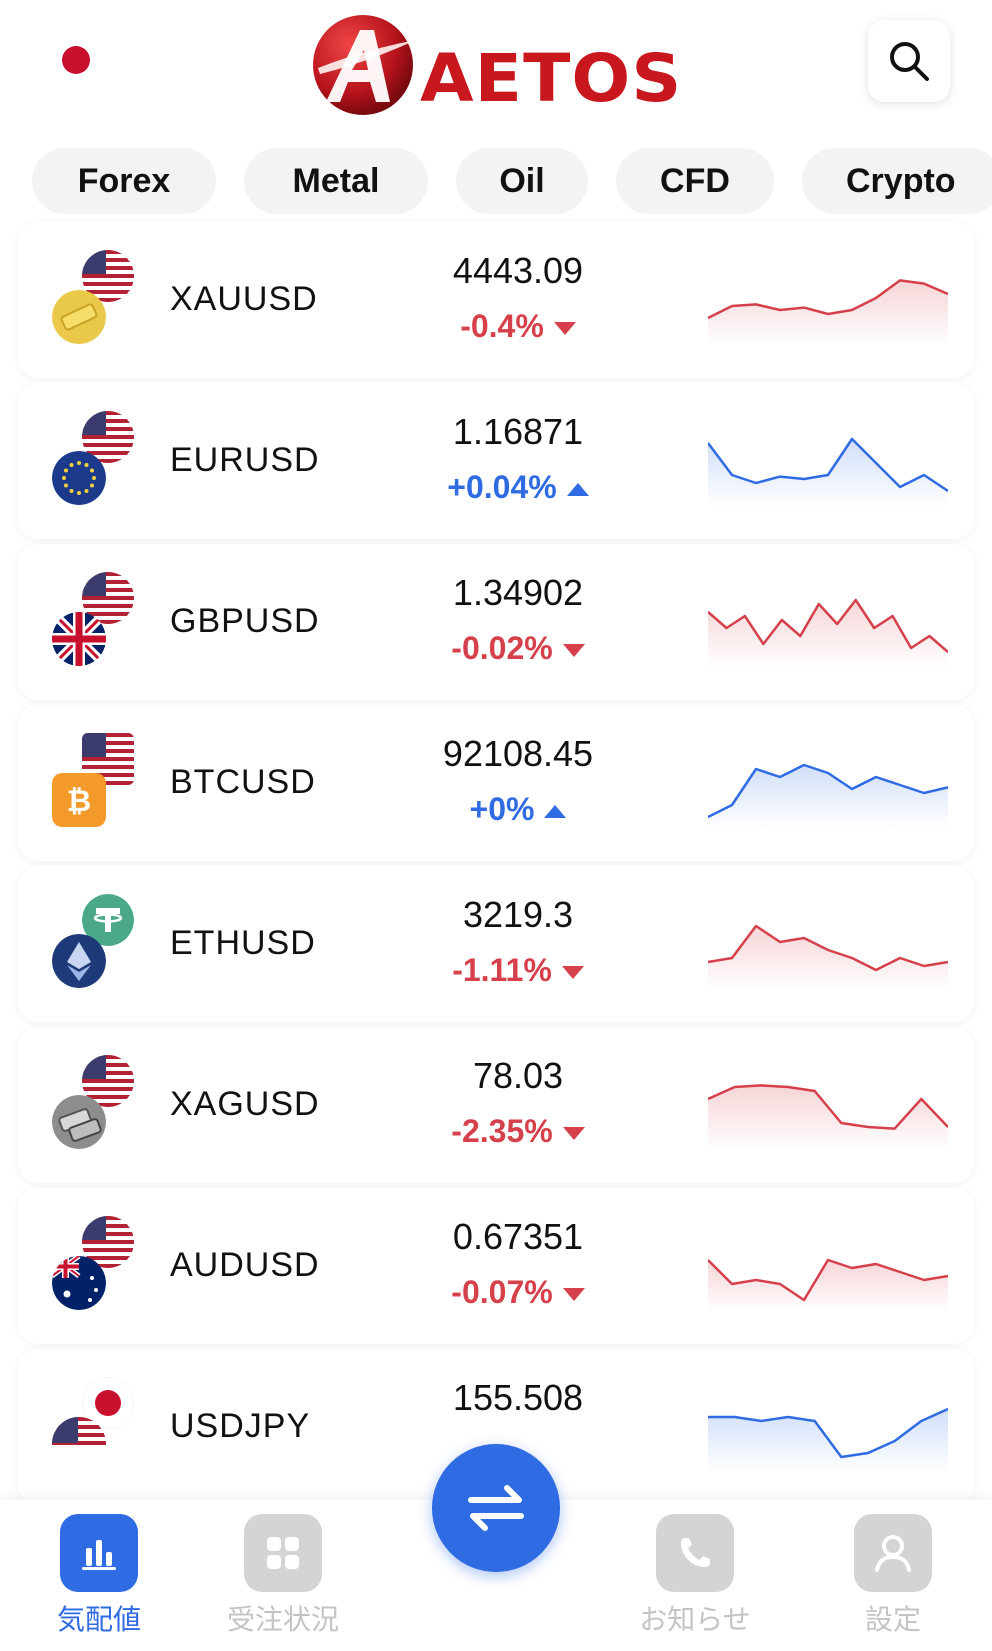 This screenshot has width=992, height=1651. Describe the element at coordinates (79, 1122) in the screenshot. I see `silver-bar-icon` at that location.